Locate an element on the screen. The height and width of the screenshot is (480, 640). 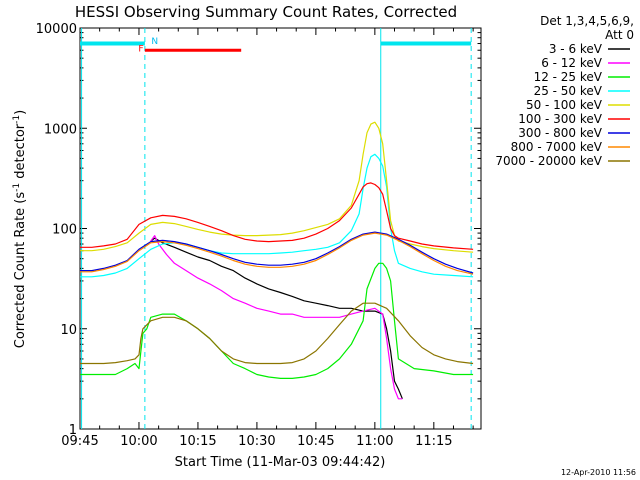
marker-label: F is located at coordinates (140, 50).